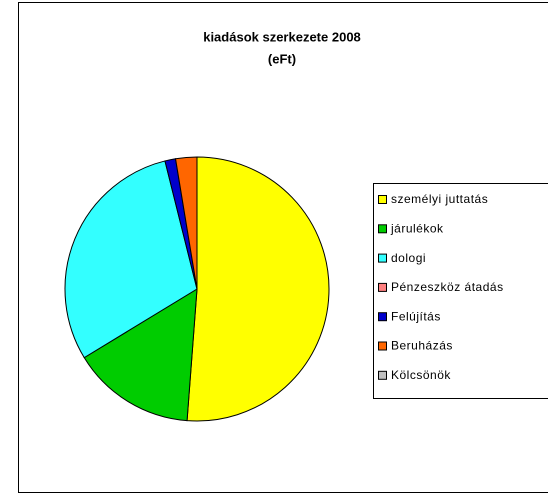  I want to click on legend-label: Pénzeszköz átadás, so click(447, 287).